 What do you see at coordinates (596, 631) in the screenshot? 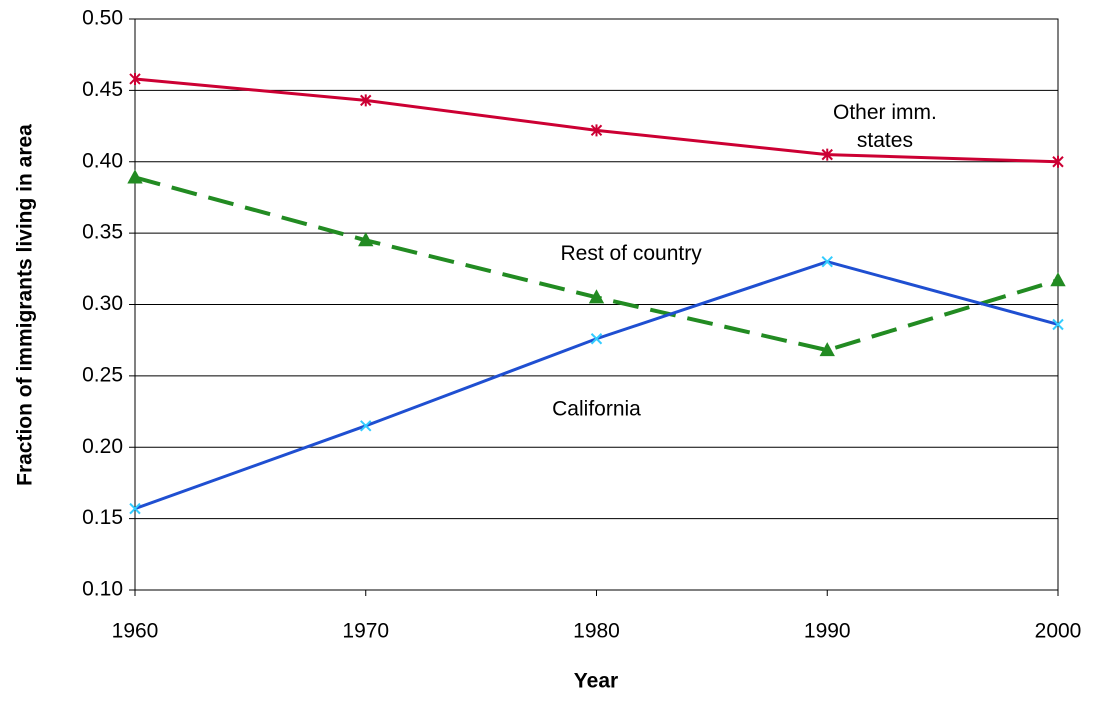
I see `x-tick-label: 1980` at bounding box center [596, 631].